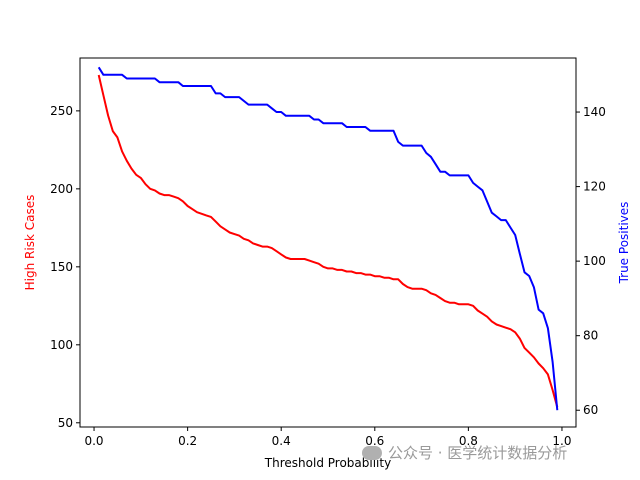 The height and width of the screenshot is (480, 640). I want to click on left-tick-label: 100, so click(61, 345).